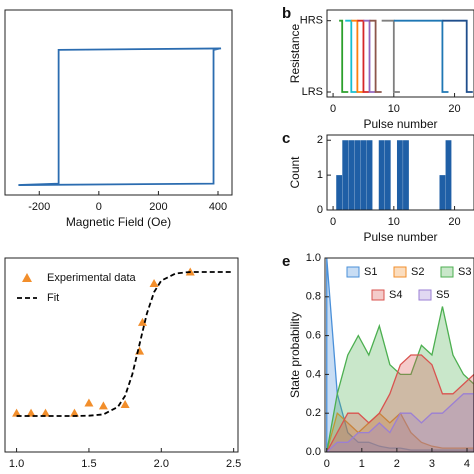 This screenshot has height=474, width=474. Describe the element at coordinates (233, 464) in the screenshot. I see `x-tick-label: 2.5` at that location.